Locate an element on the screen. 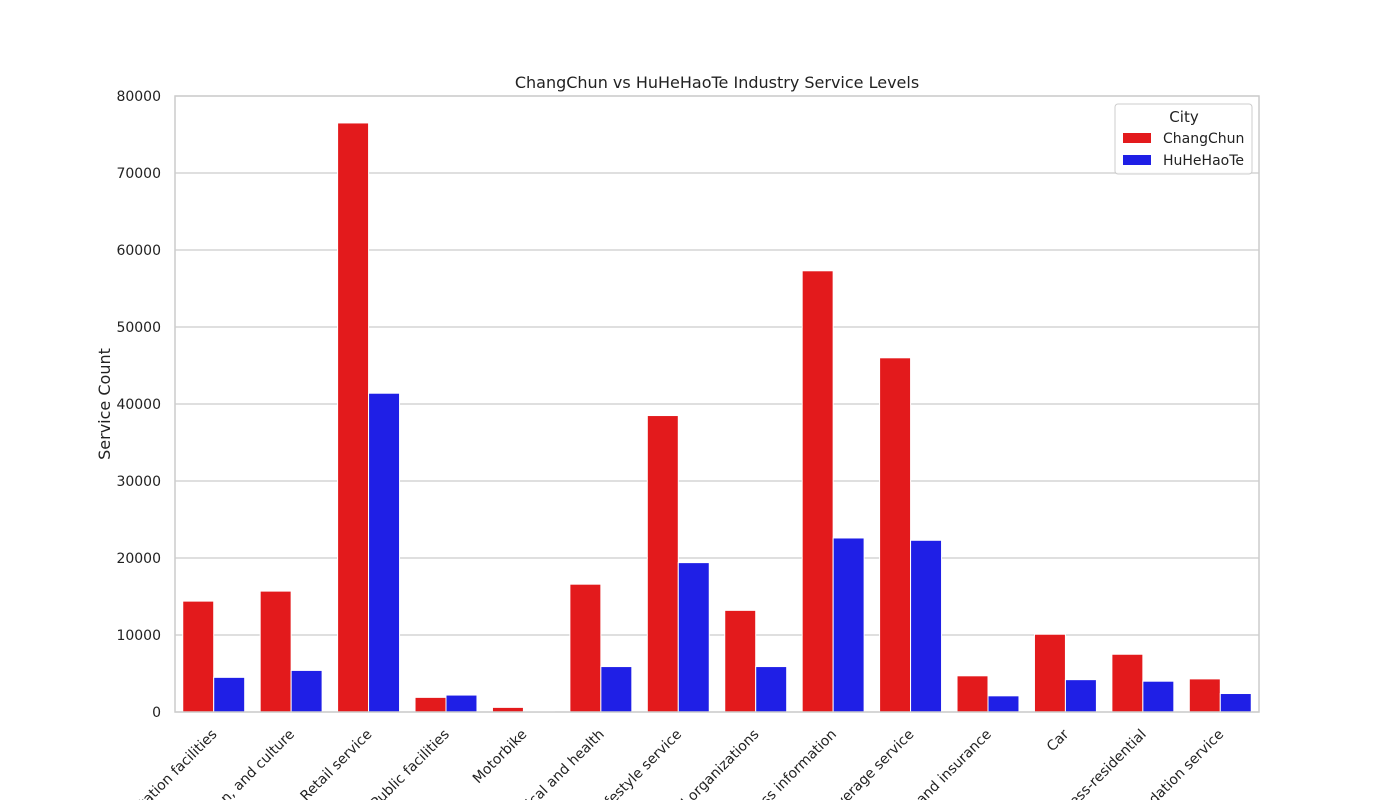 The width and height of the screenshot is (1400, 800). y-tick-label: 70000 is located at coordinates (138, 174).